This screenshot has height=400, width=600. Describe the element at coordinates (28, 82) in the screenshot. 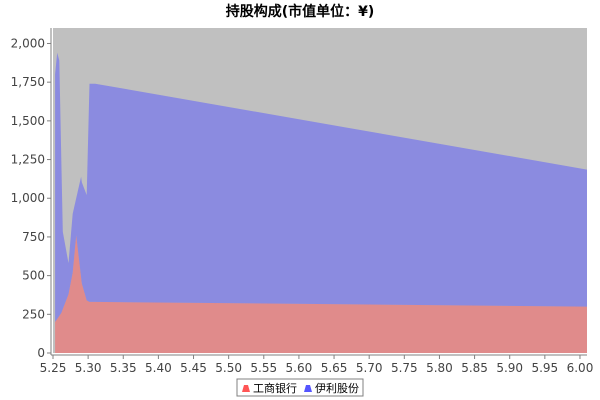

I see `y-tick-label: 1,750` at that location.